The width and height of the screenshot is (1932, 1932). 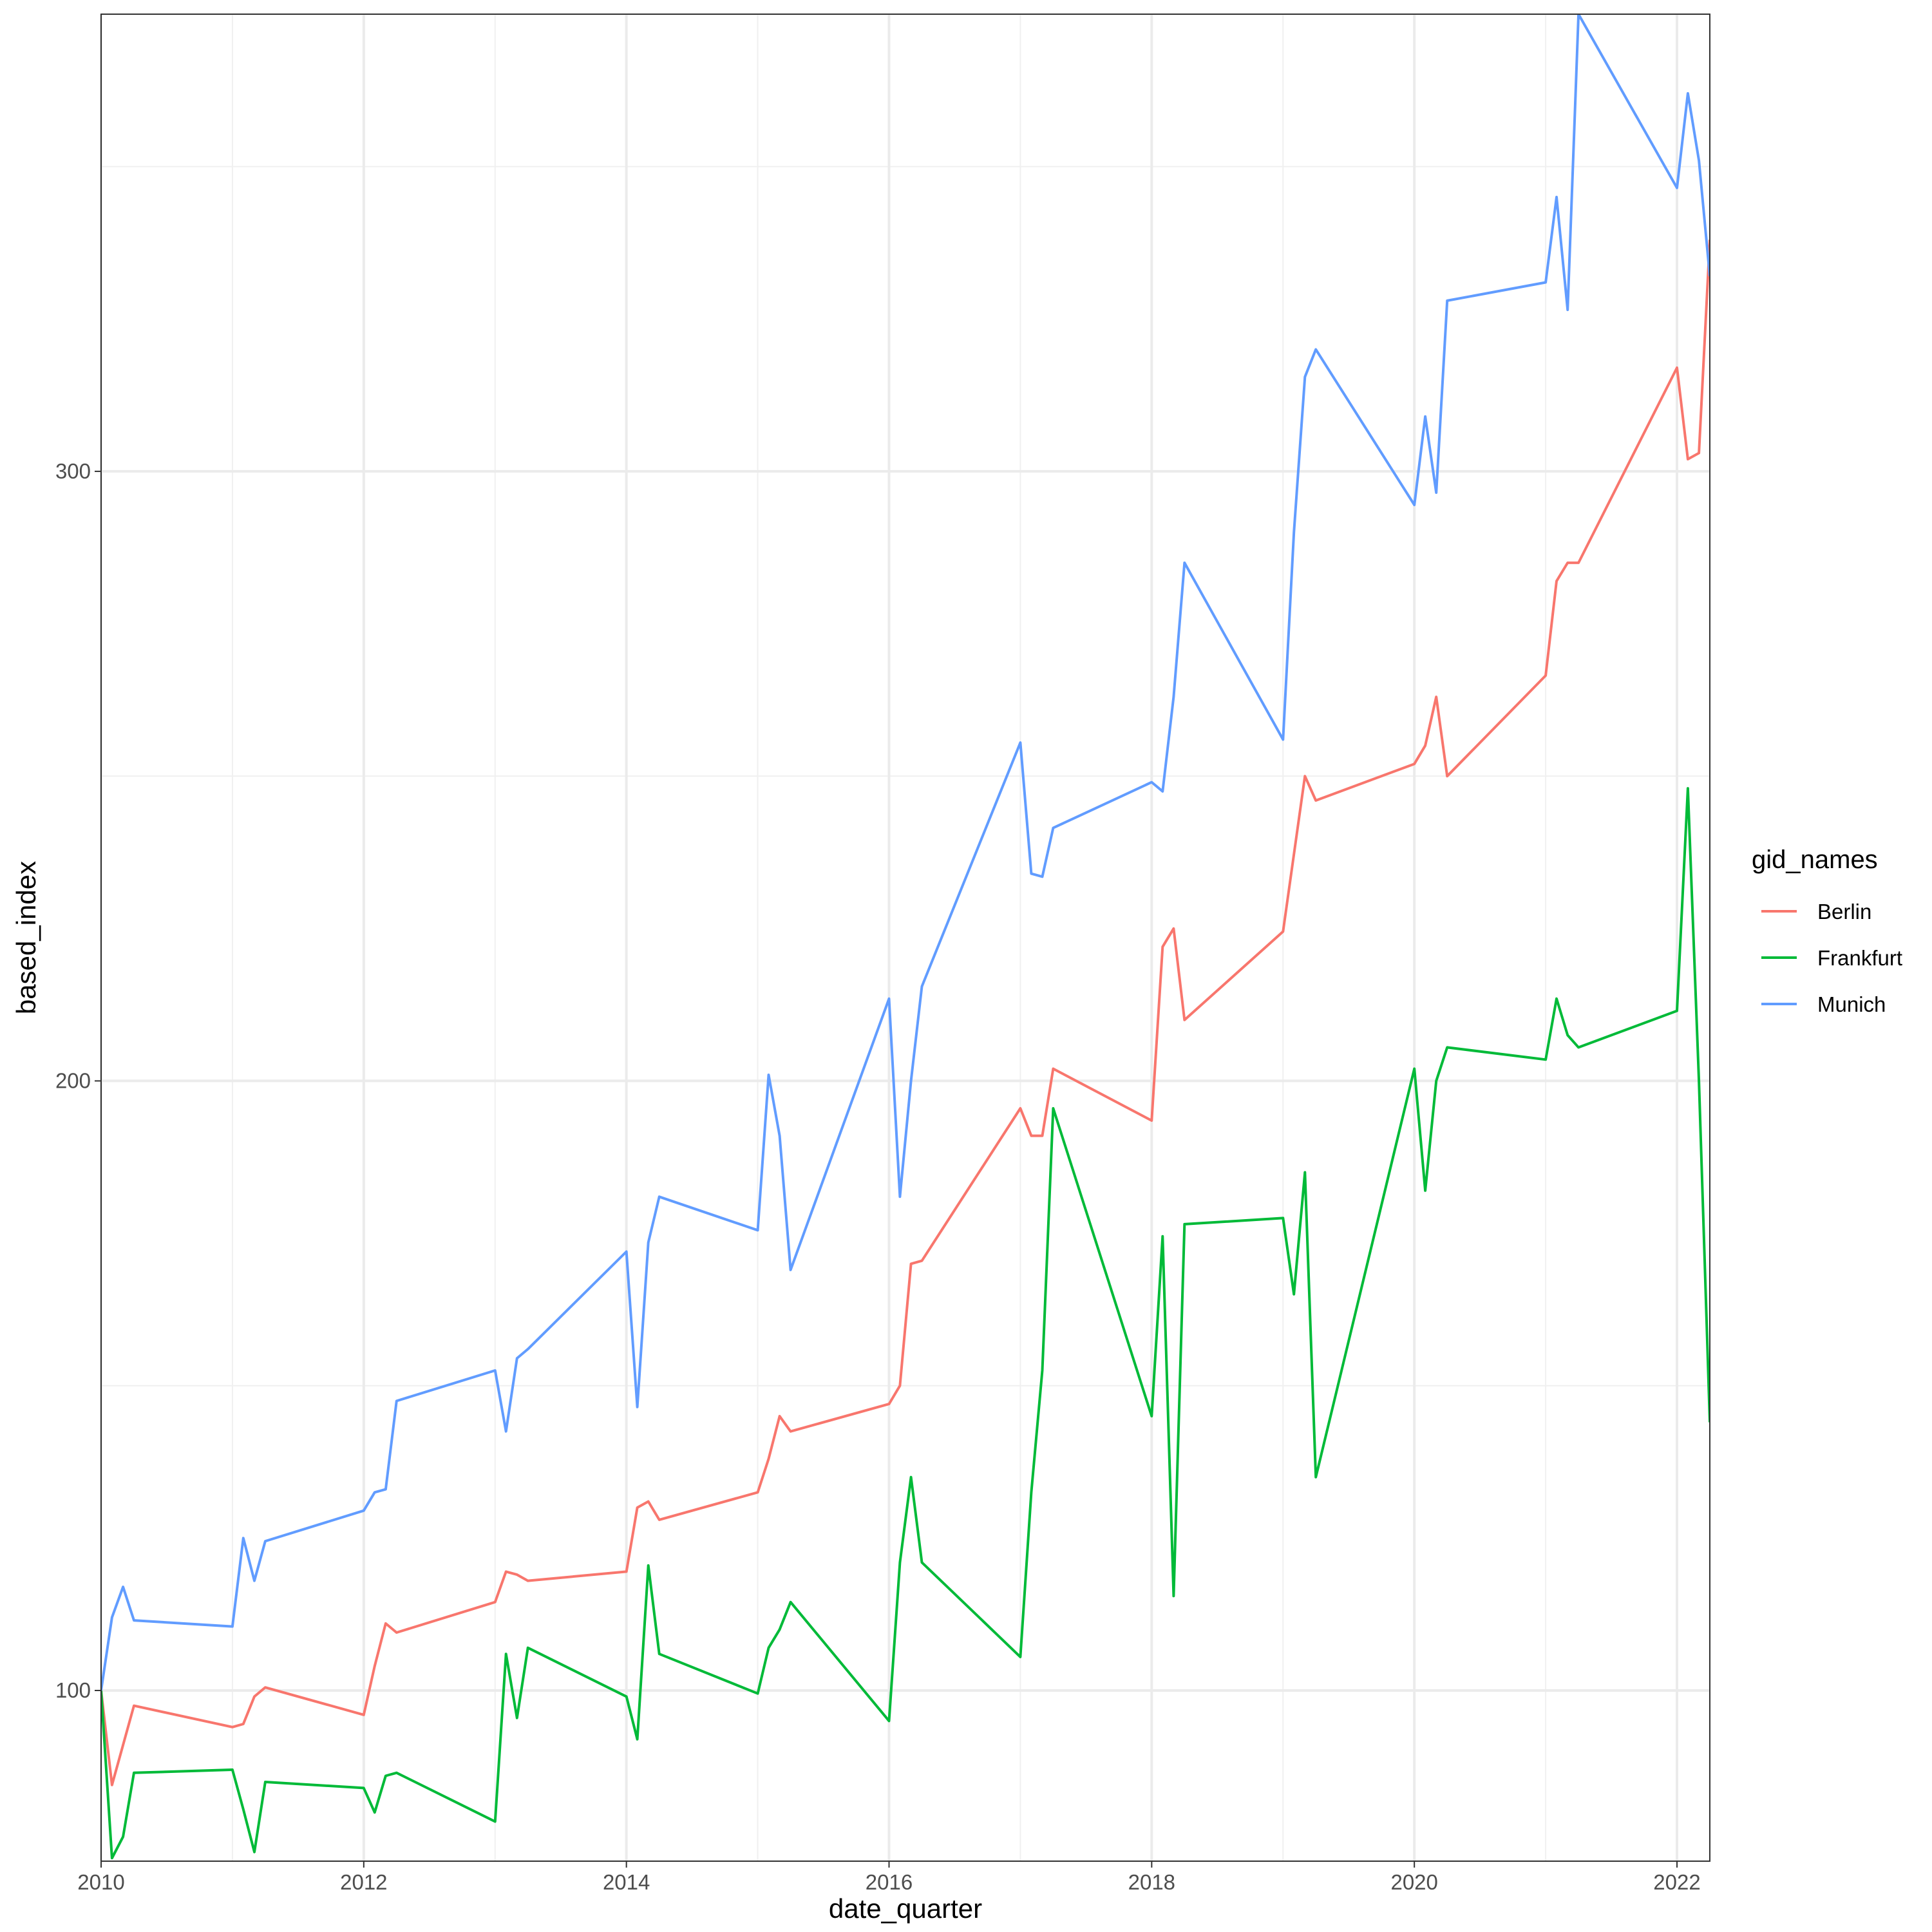 What do you see at coordinates (1676, 1882) in the screenshot?
I see `x-tick-label: 2022` at bounding box center [1676, 1882].